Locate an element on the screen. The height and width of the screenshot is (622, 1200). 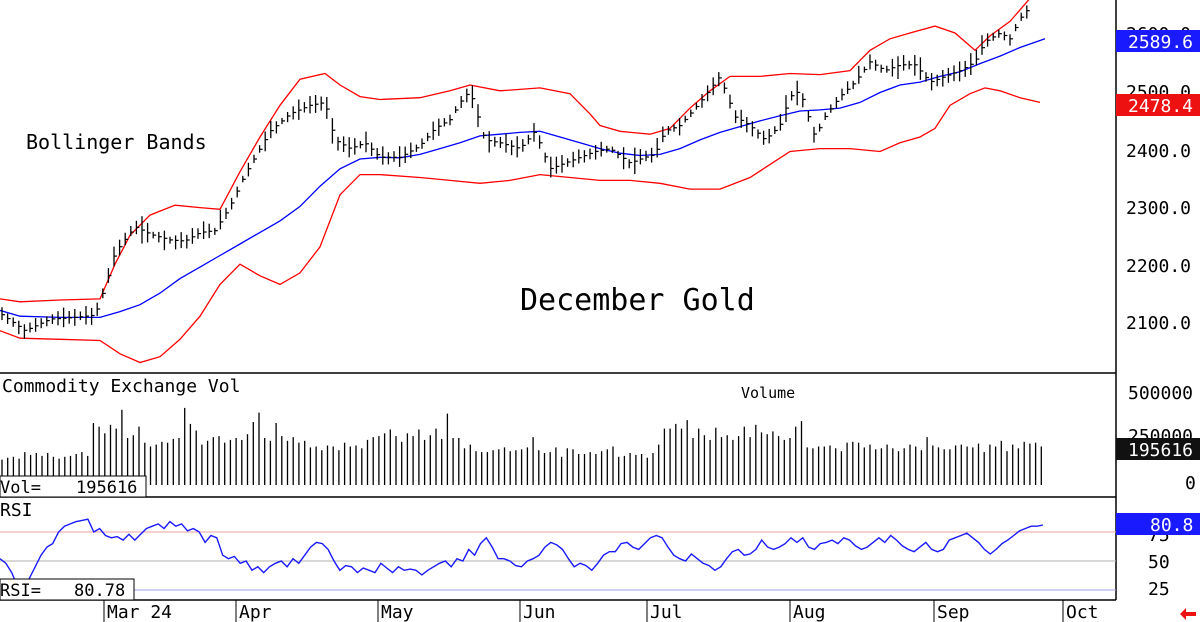
rsi-last-label: 80.8 is located at coordinates (1171, 525).